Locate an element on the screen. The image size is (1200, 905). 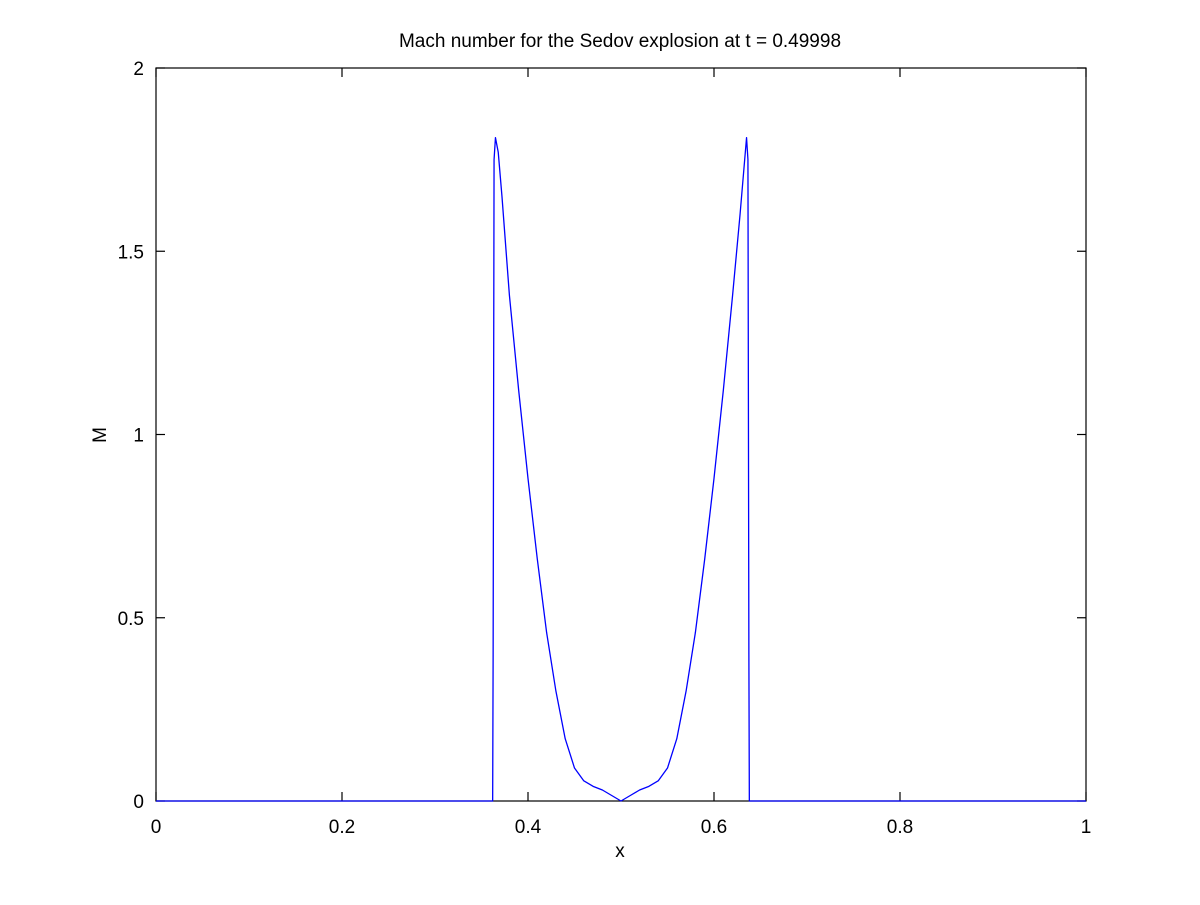
y-tick-label: 2 is located at coordinates (138, 69).